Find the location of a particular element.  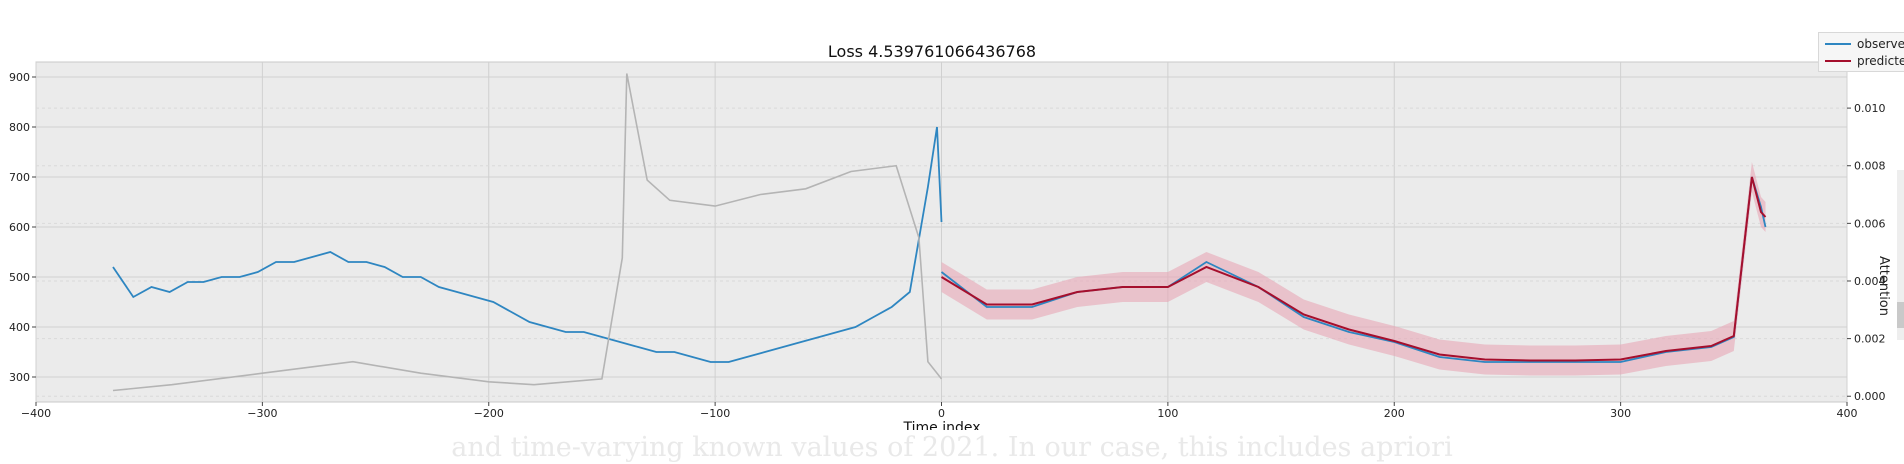

x-axis-label: Time index is located at coordinates (941, 425).